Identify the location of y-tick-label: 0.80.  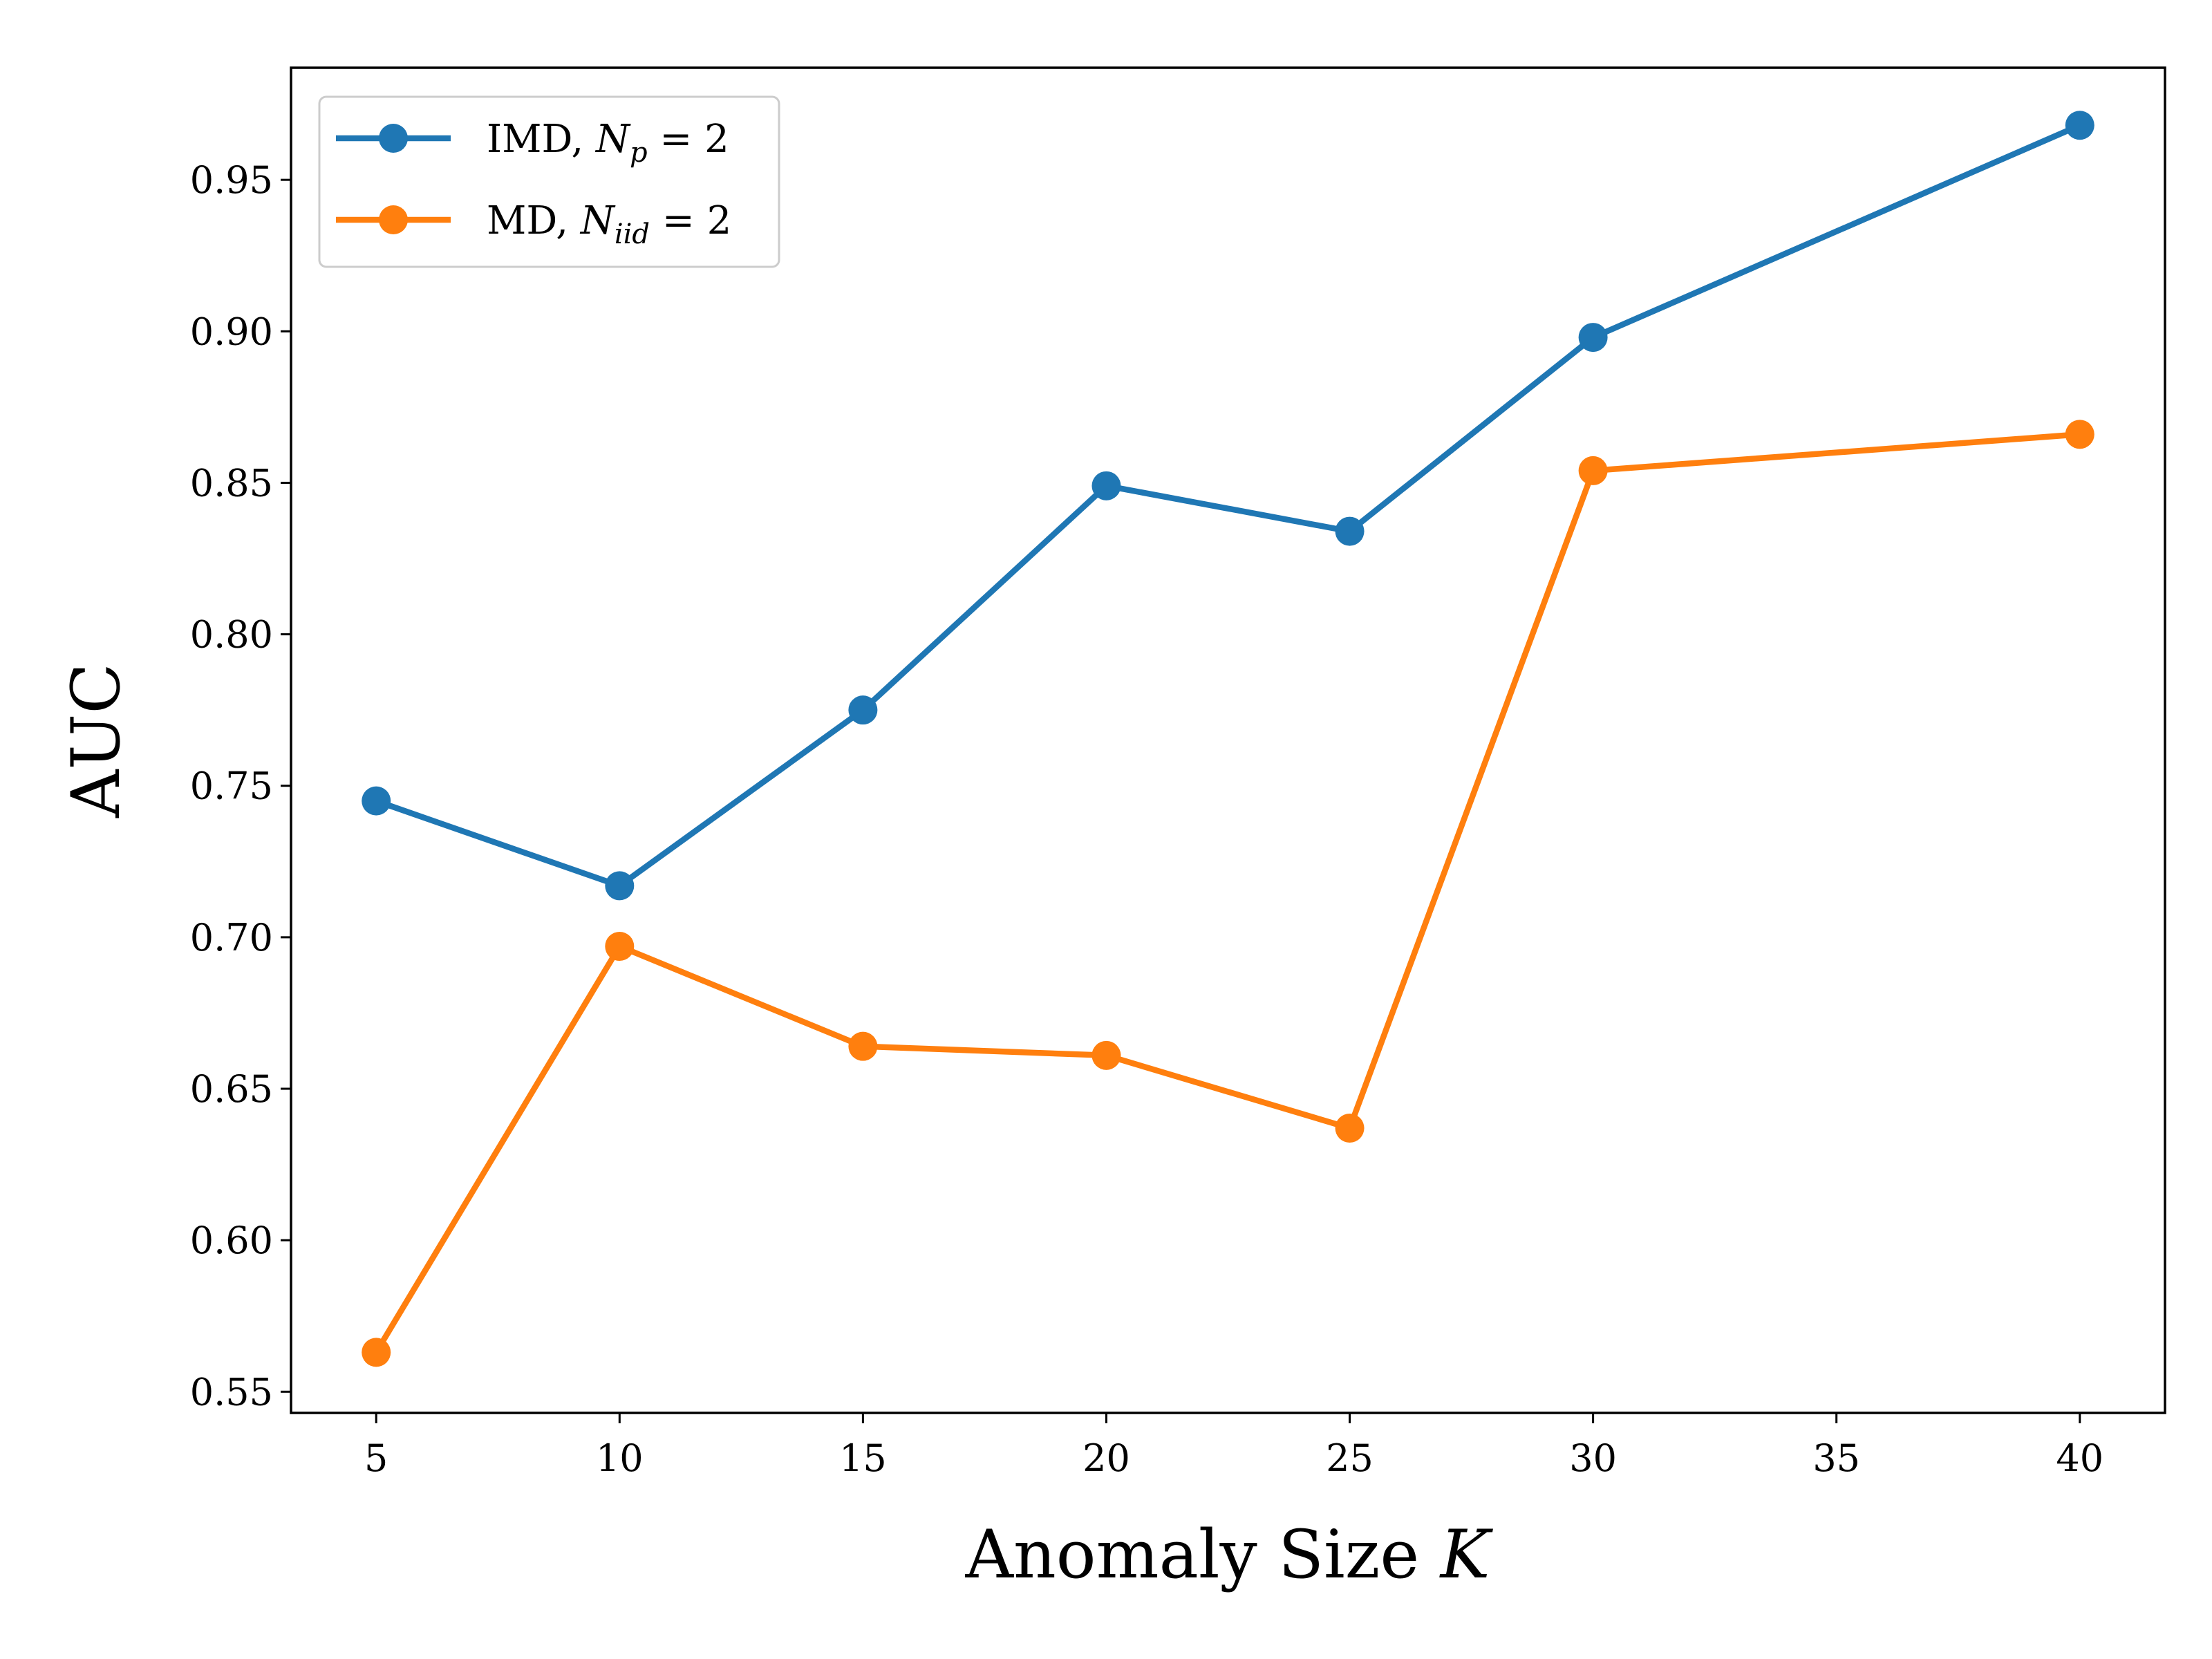
(232, 635).